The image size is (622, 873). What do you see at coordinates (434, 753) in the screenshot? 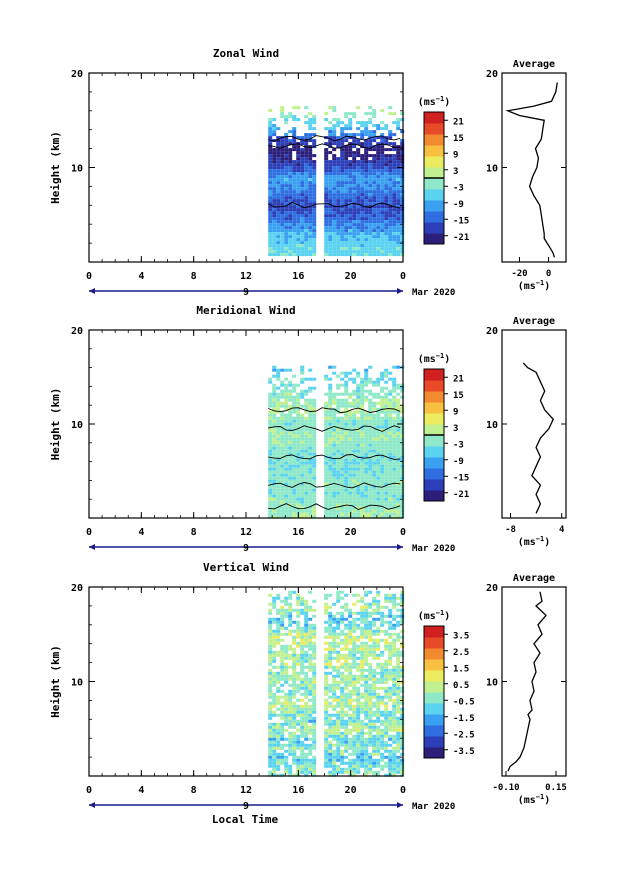
I see `colorbar-segment` at bounding box center [434, 753].